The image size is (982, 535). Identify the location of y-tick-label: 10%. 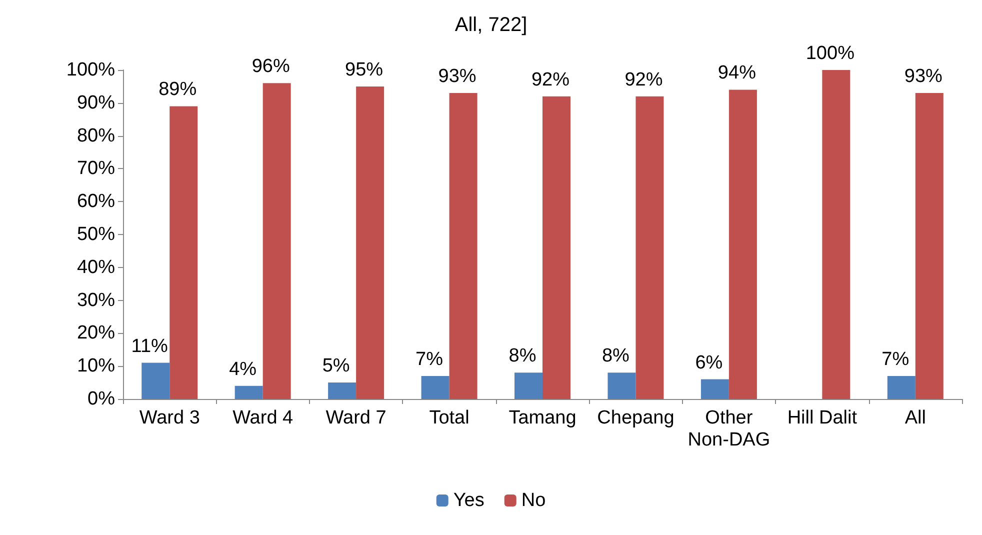
(96, 366).